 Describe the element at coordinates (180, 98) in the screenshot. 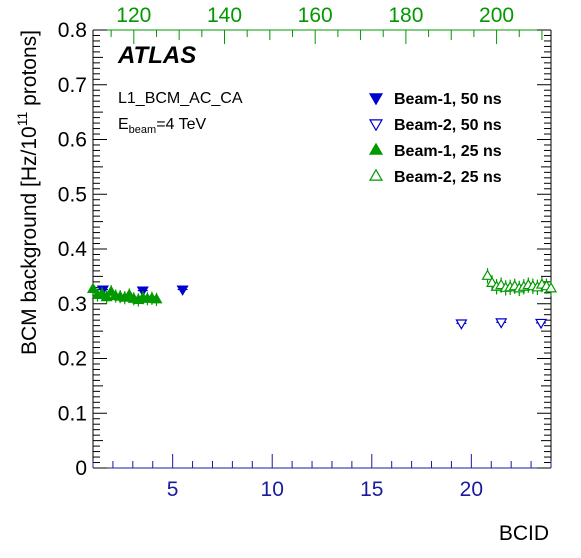

I see `trigger-label: L1_BCM_AC_CA` at that location.